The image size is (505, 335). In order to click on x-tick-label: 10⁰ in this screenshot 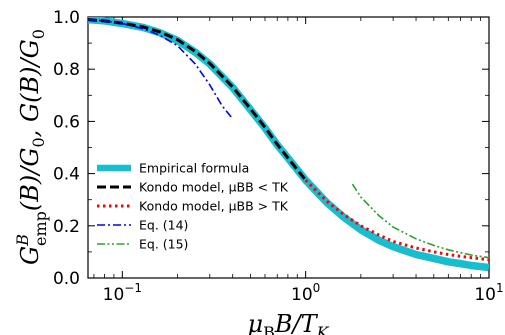, I will do `click(305, 293)`.